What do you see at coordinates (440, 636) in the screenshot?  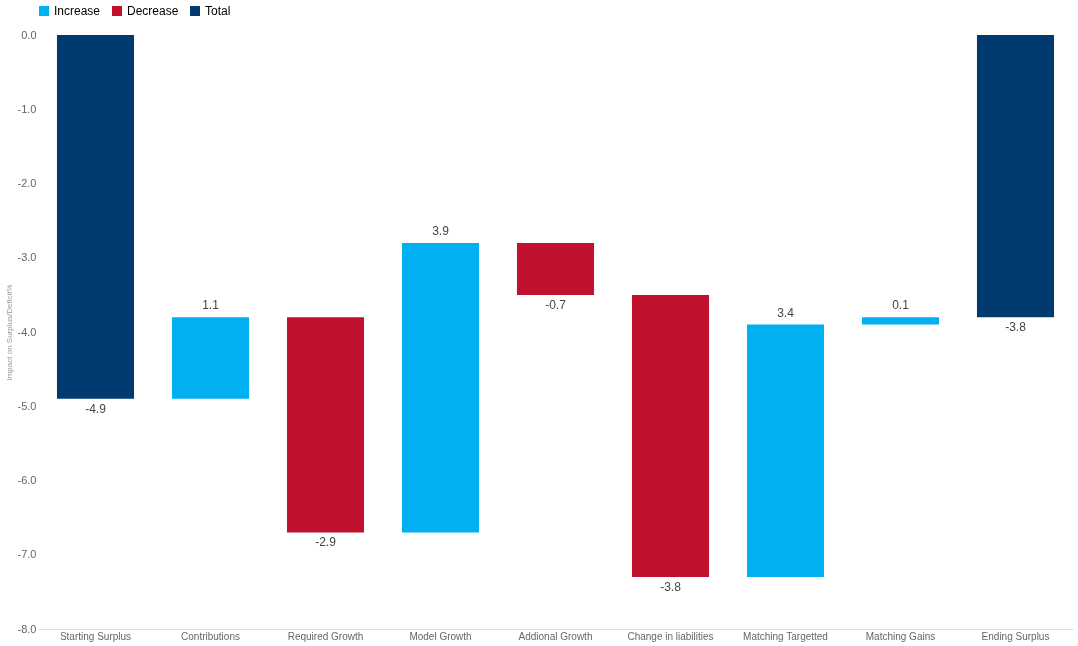 I see `x-tick-label: Model Growth` at bounding box center [440, 636].